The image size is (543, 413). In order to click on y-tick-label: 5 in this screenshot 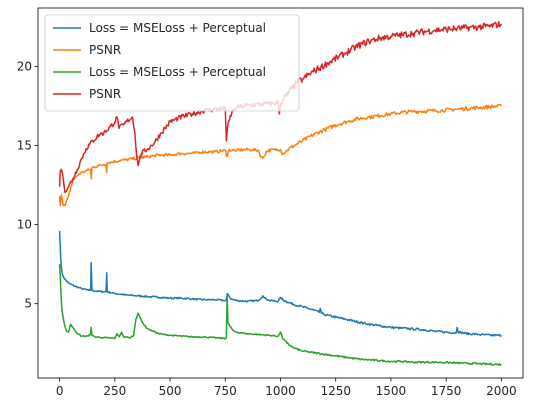, I will do `click(28, 304)`.